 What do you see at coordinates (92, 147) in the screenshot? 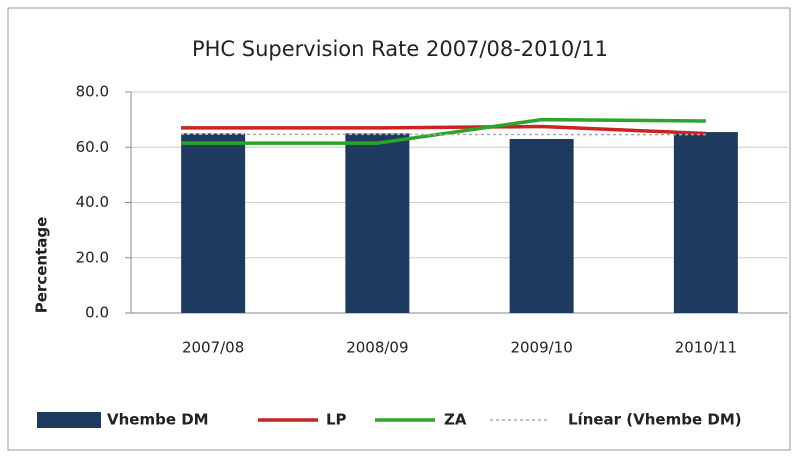
I see `y-tick-label: 60.0` at bounding box center [92, 147].